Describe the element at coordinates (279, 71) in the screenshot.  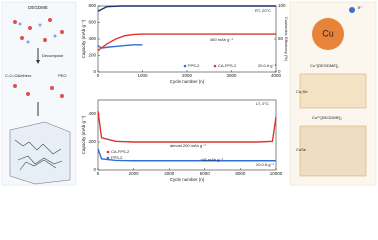
I see `y2-tick-label: 0` at that location.